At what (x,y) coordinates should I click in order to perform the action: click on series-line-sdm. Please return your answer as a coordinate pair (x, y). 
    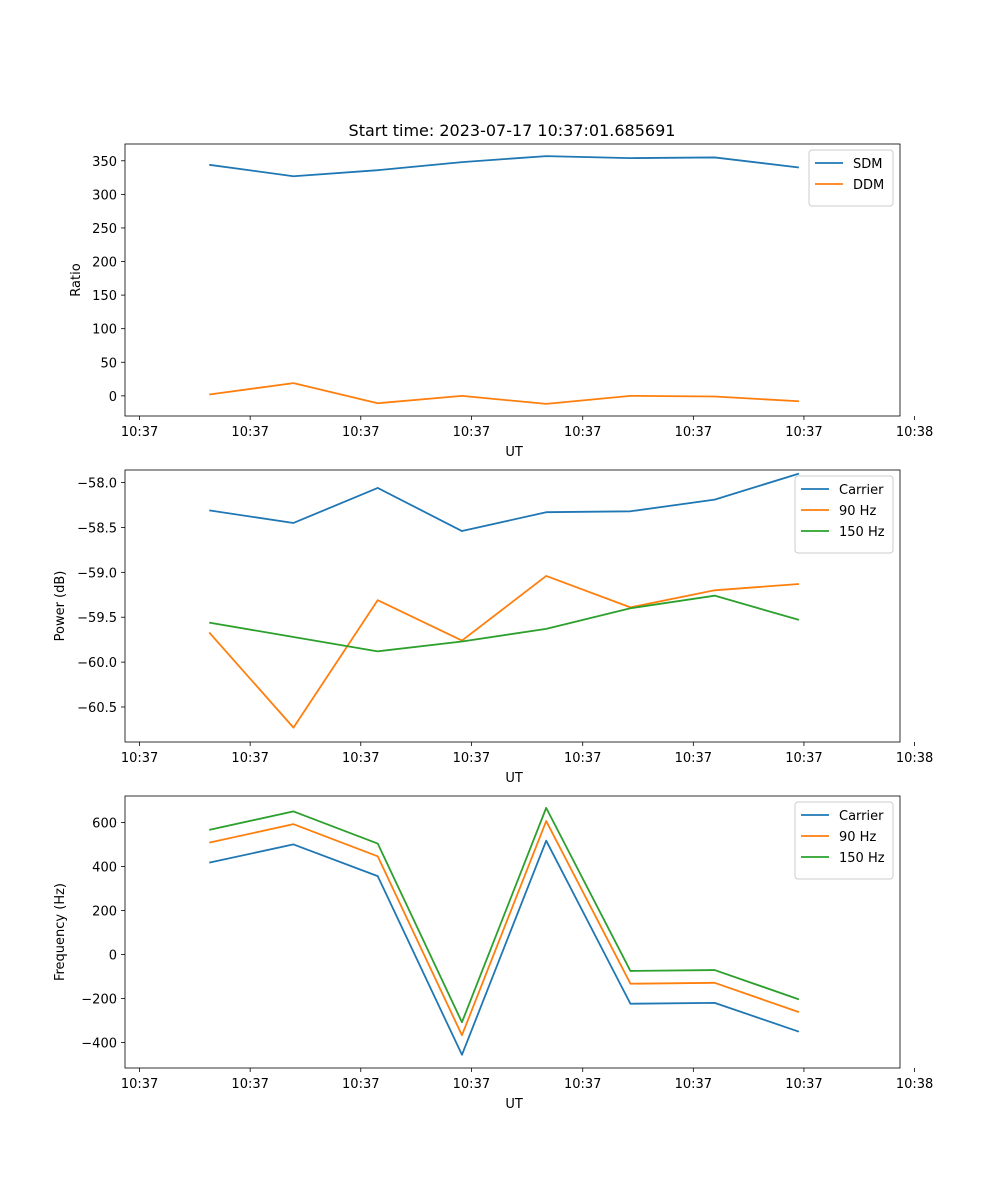
    Looking at the image, I should click on (504, 166).